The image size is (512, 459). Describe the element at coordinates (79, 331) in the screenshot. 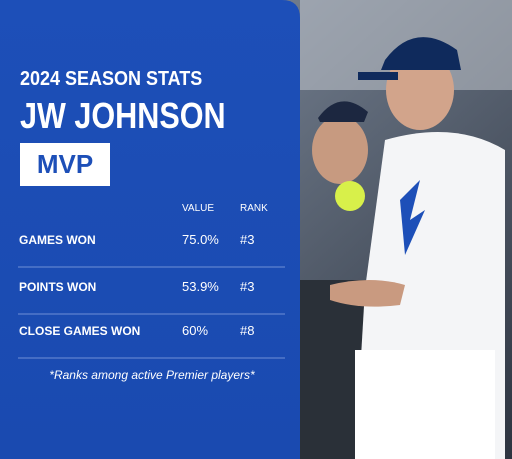

I see `row-label: CLOSE GAMES WON` at that location.